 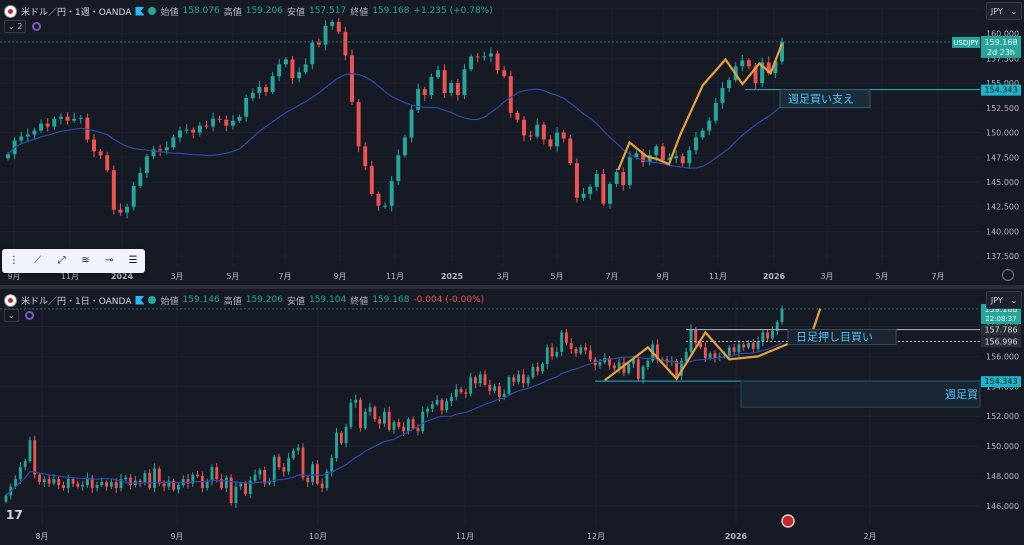 I want to click on moving-average-line, so click(x=395, y=120).